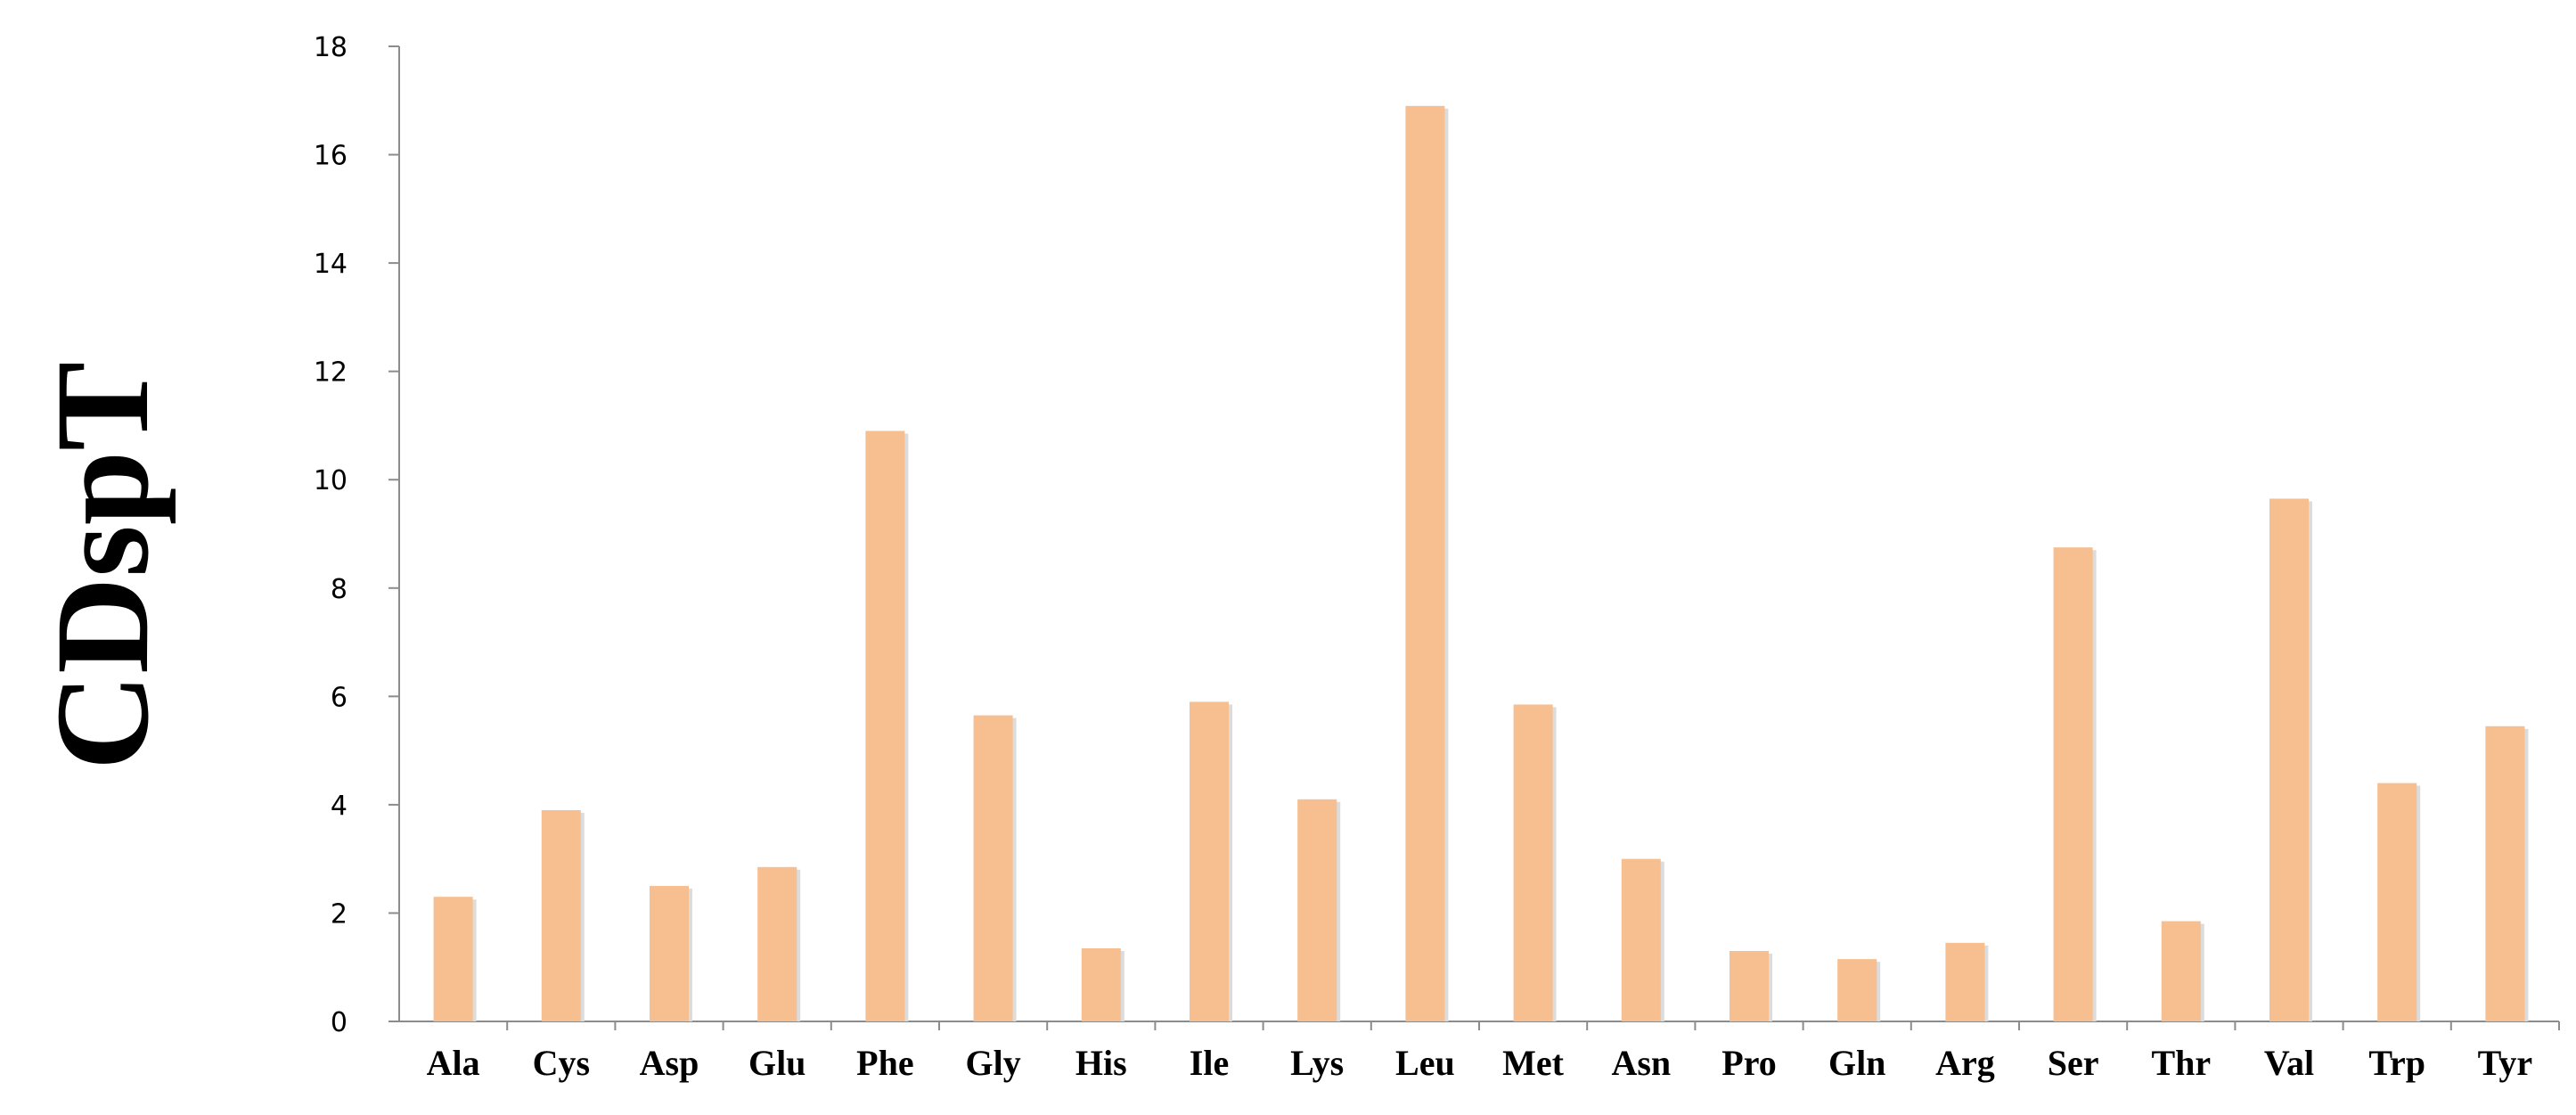 This screenshot has width=2576, height=1115. I want to click on x-tick-label: His, so click(1101, 1063).